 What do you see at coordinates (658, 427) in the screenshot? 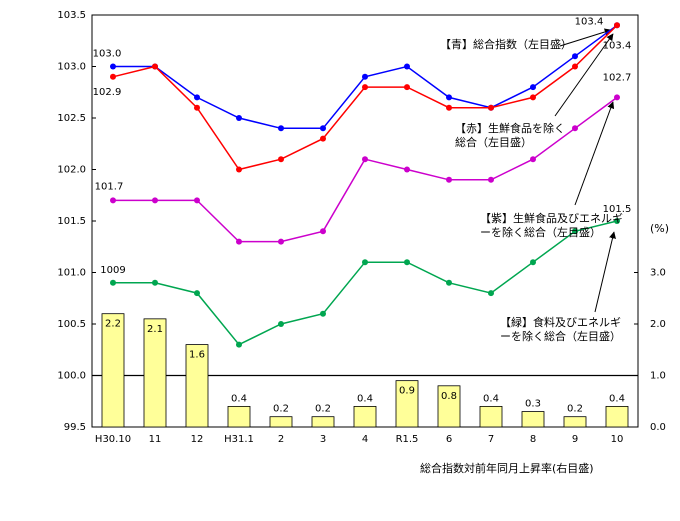
I see `y2-tick-label: 0.0` at bounding box center [658, 427].